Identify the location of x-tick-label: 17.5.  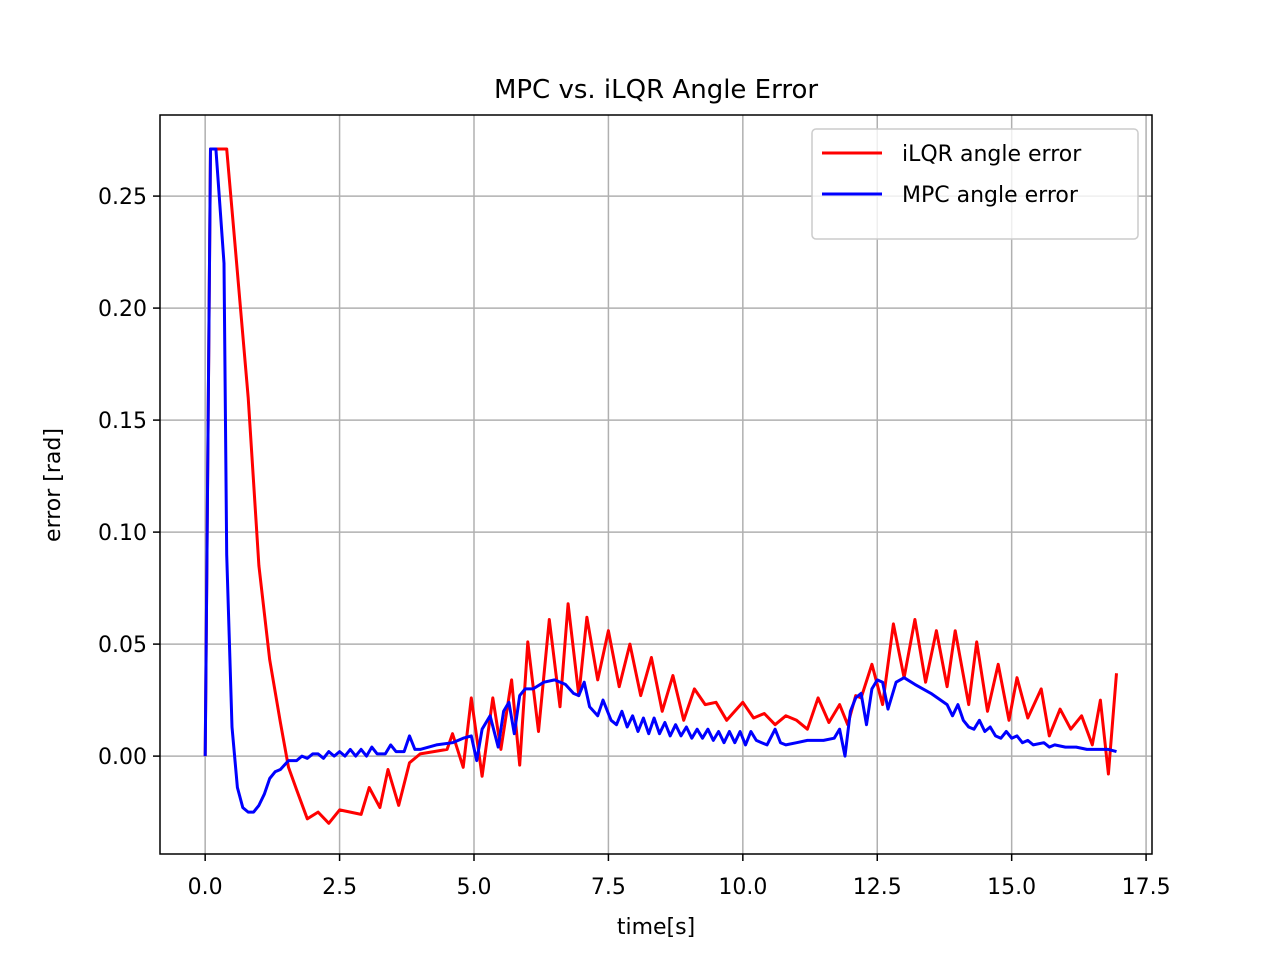
(1146, 887).